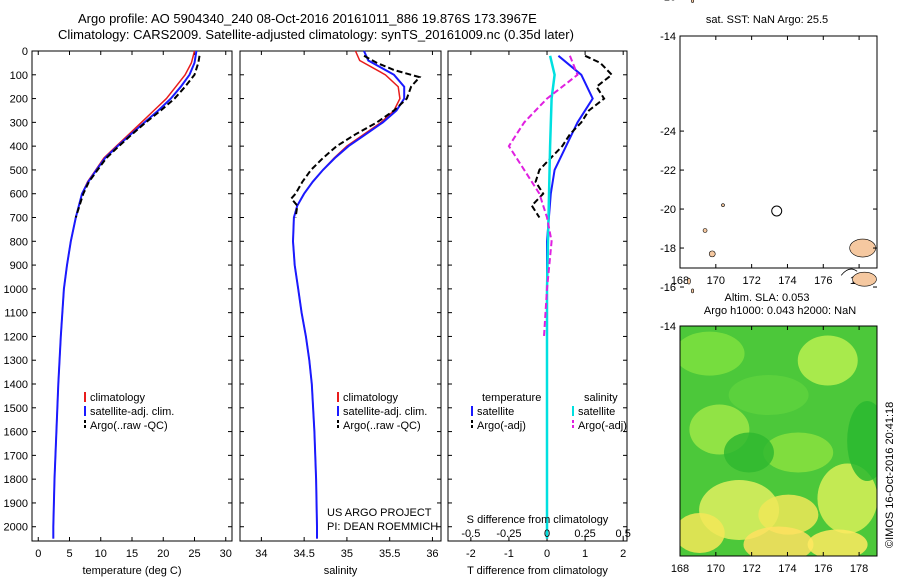 The image size is (900, 580). I want to click on sla-field, so click(778, 441).